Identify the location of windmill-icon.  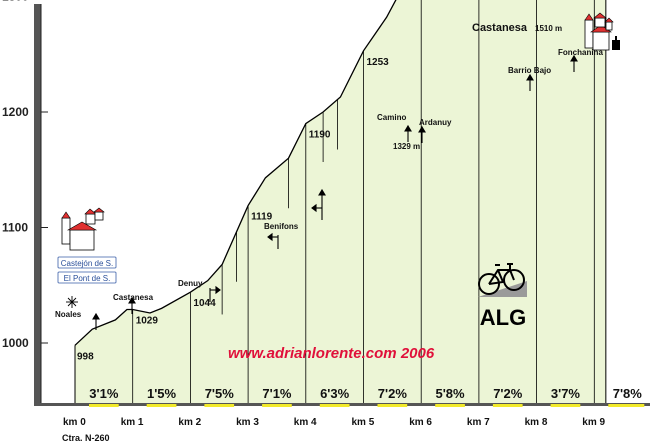
(72, 302).